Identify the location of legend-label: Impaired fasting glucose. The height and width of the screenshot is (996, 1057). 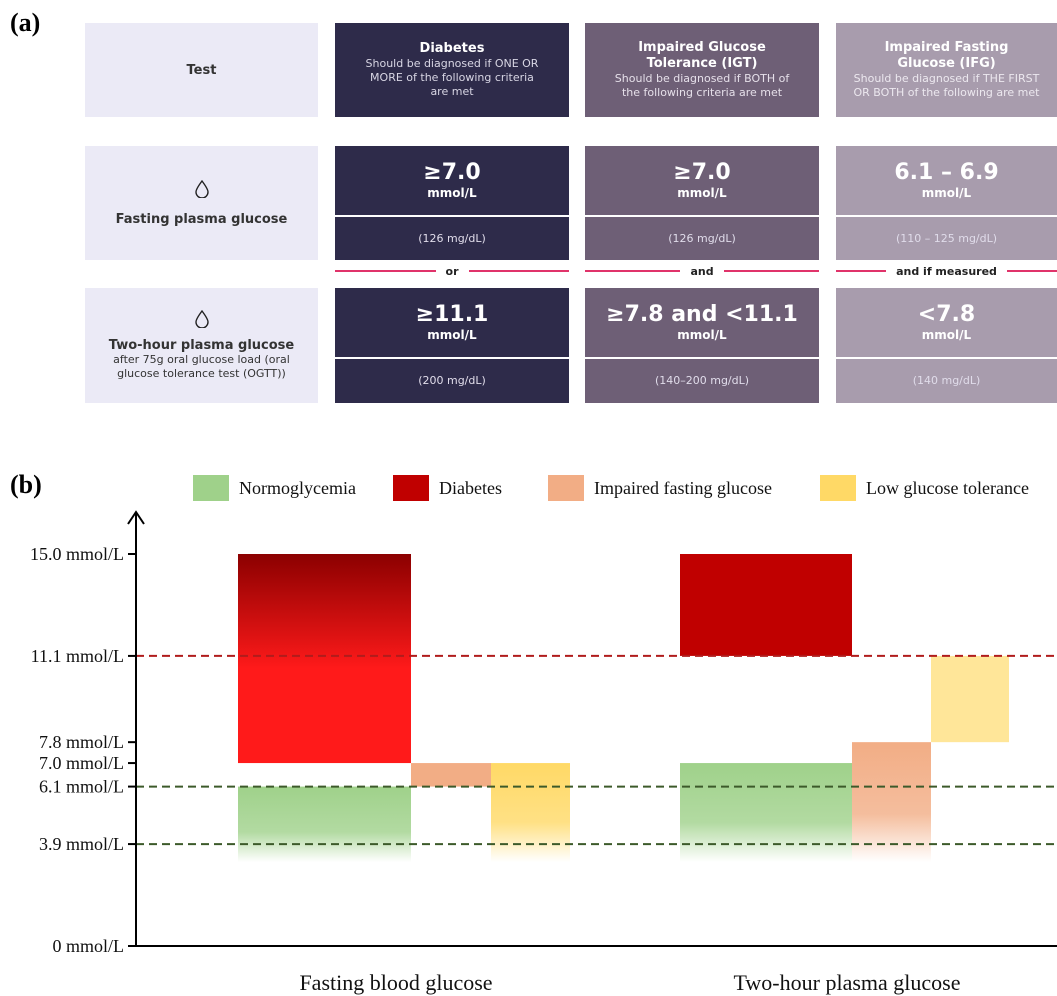
(683, 487).